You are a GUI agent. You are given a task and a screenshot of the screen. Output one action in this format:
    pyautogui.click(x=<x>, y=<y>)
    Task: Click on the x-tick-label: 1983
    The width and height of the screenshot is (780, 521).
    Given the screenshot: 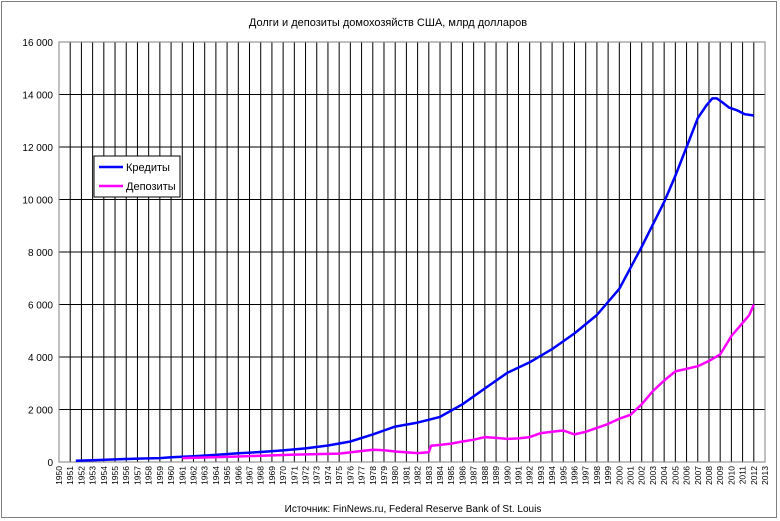 What is the action you would take?
    pyautogui.click(x=429, y=475)
    